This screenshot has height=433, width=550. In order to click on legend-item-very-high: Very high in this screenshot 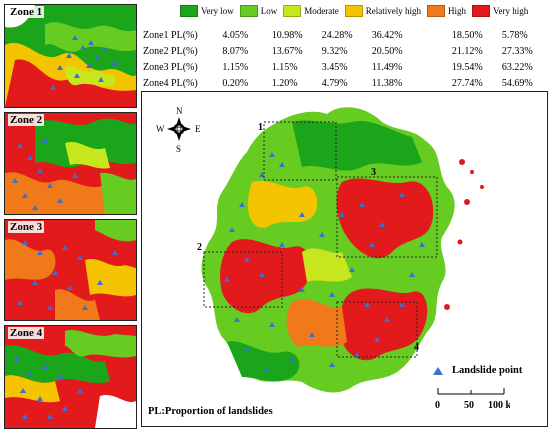, I will do `click(500, 11)`.